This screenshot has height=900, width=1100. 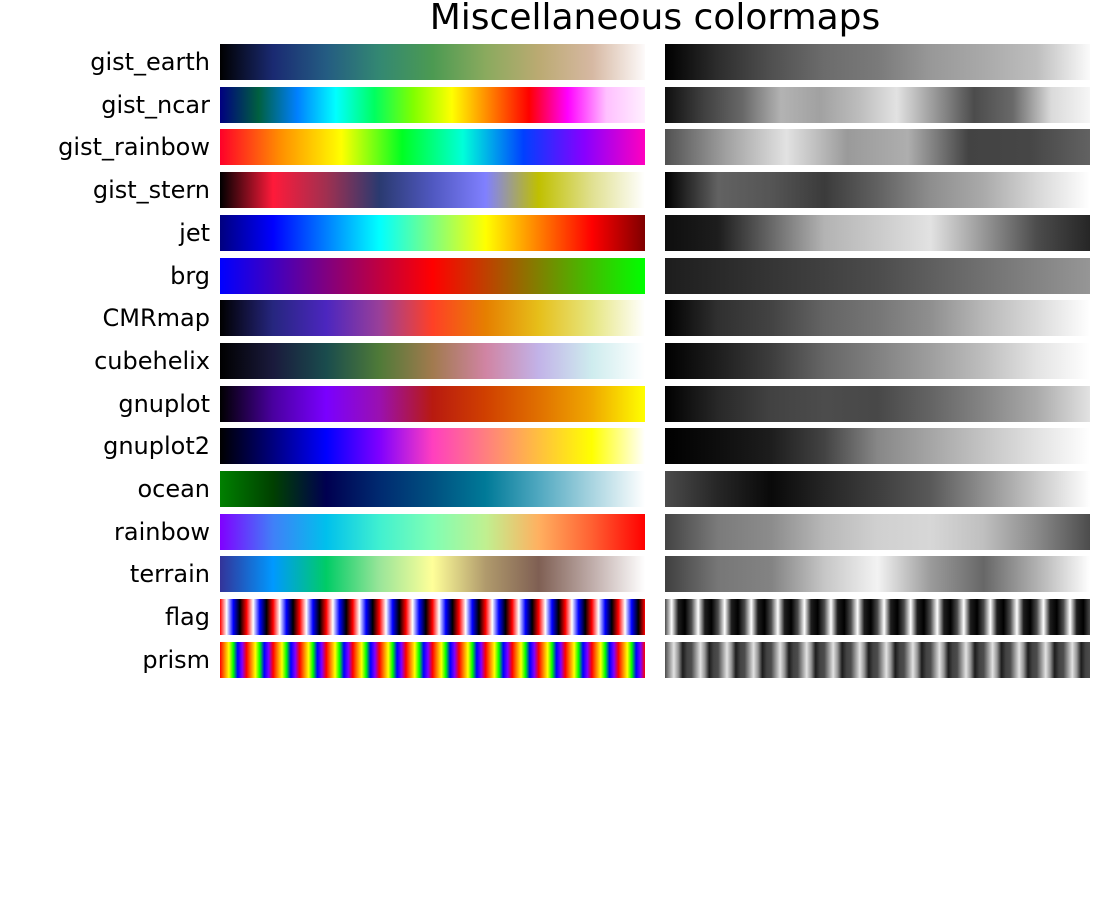 I want to click on colormap-label: gist_ncar, so click(x=155, y=104).